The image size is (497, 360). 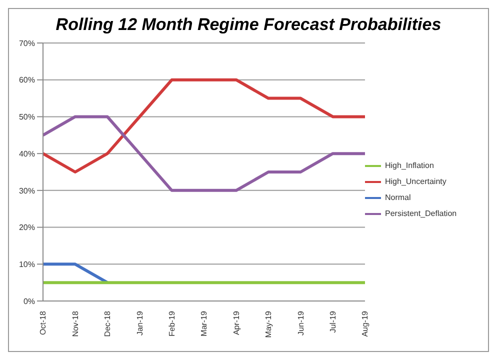 What do you see at coordinates (409, 165) in the screenshot?
I see `legend-label: High_Inflation` at bounding box center [409, 165].